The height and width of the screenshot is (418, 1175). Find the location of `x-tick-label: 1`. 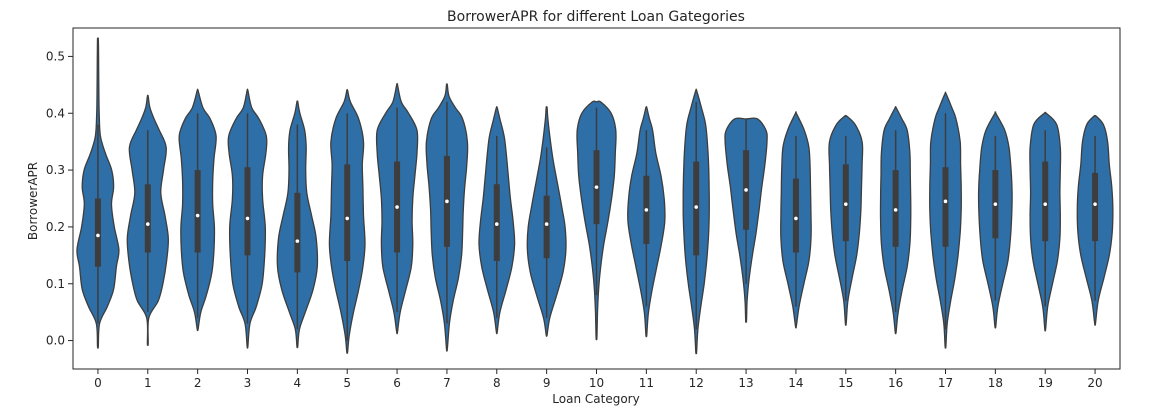

x-tick-label: 1 is located at coordinates (148, 383).